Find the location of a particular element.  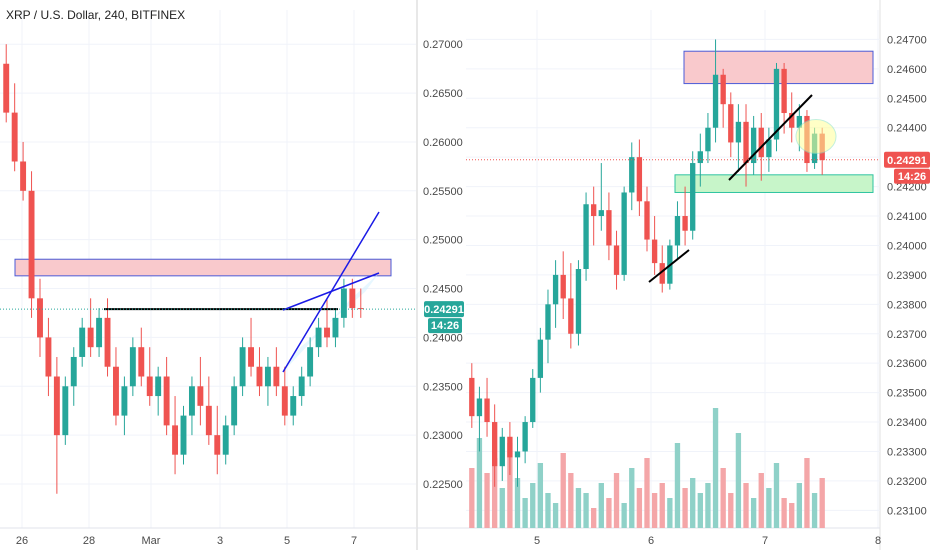

left-resistance-zone is located at coordinates (203, 267).